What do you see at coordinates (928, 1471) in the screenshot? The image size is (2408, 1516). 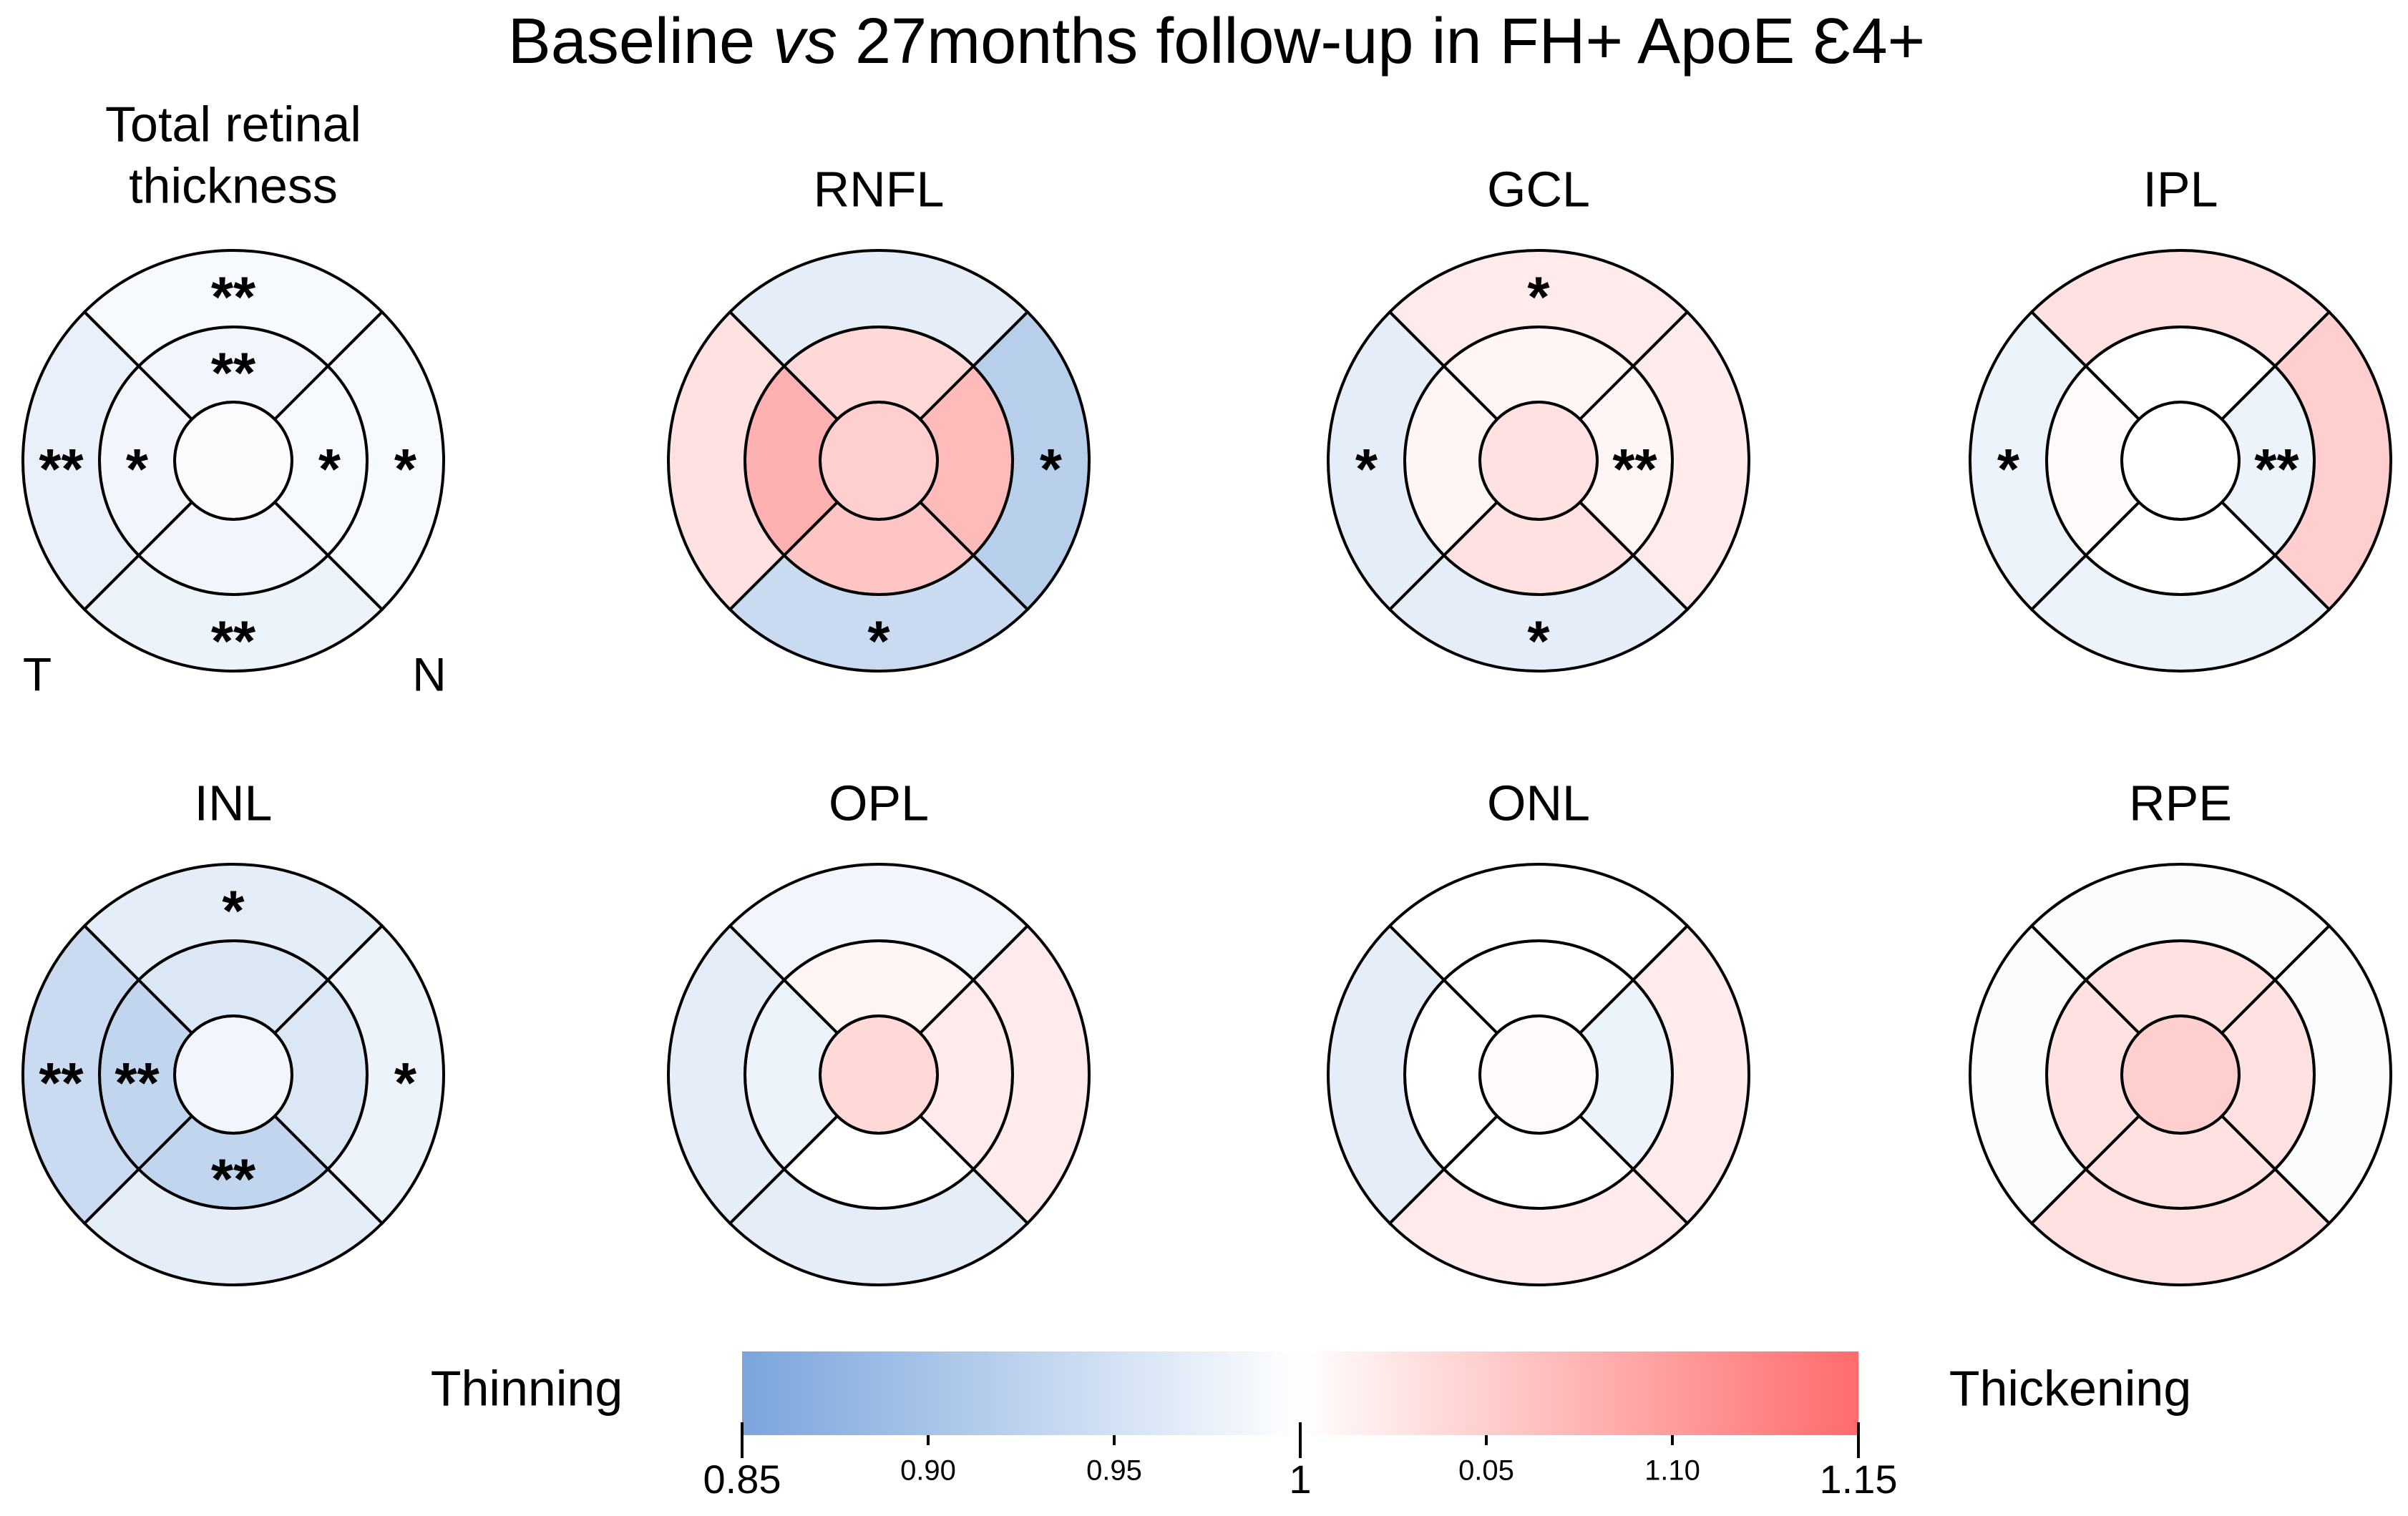 I see `tick-label: 0.90` at bounding box center [928, 1471].